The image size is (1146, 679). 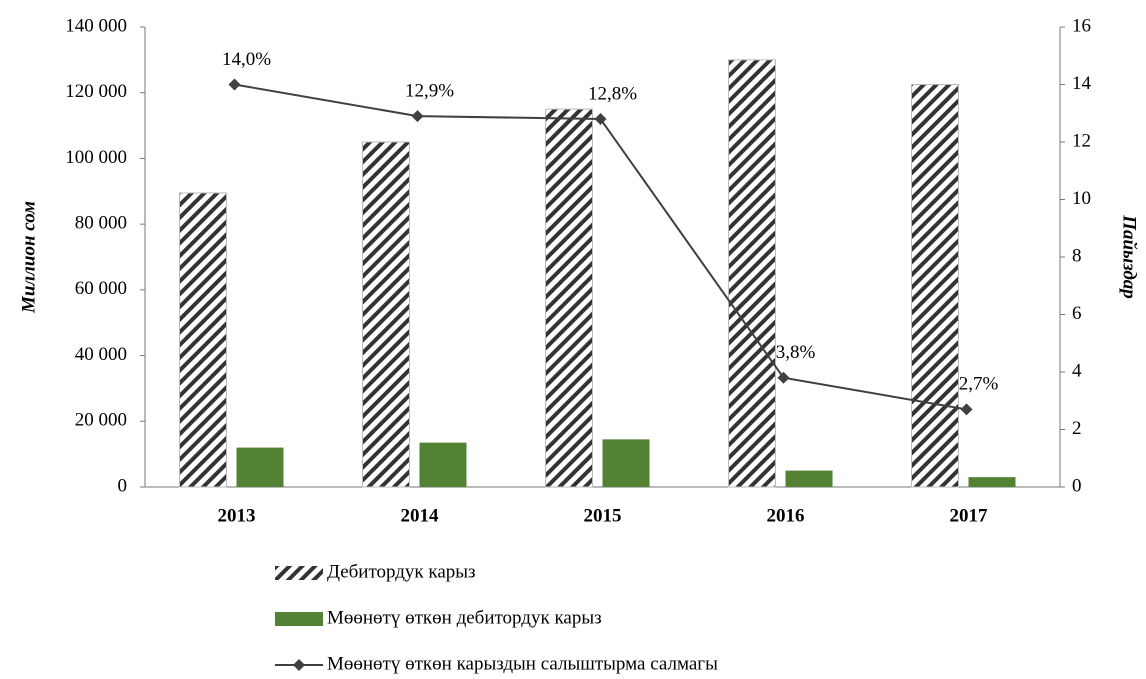 What do you see at coordinates (101, 288) in the screenshot?
I see `y-tick-label: 60 000` at bounding box center [101, 288].